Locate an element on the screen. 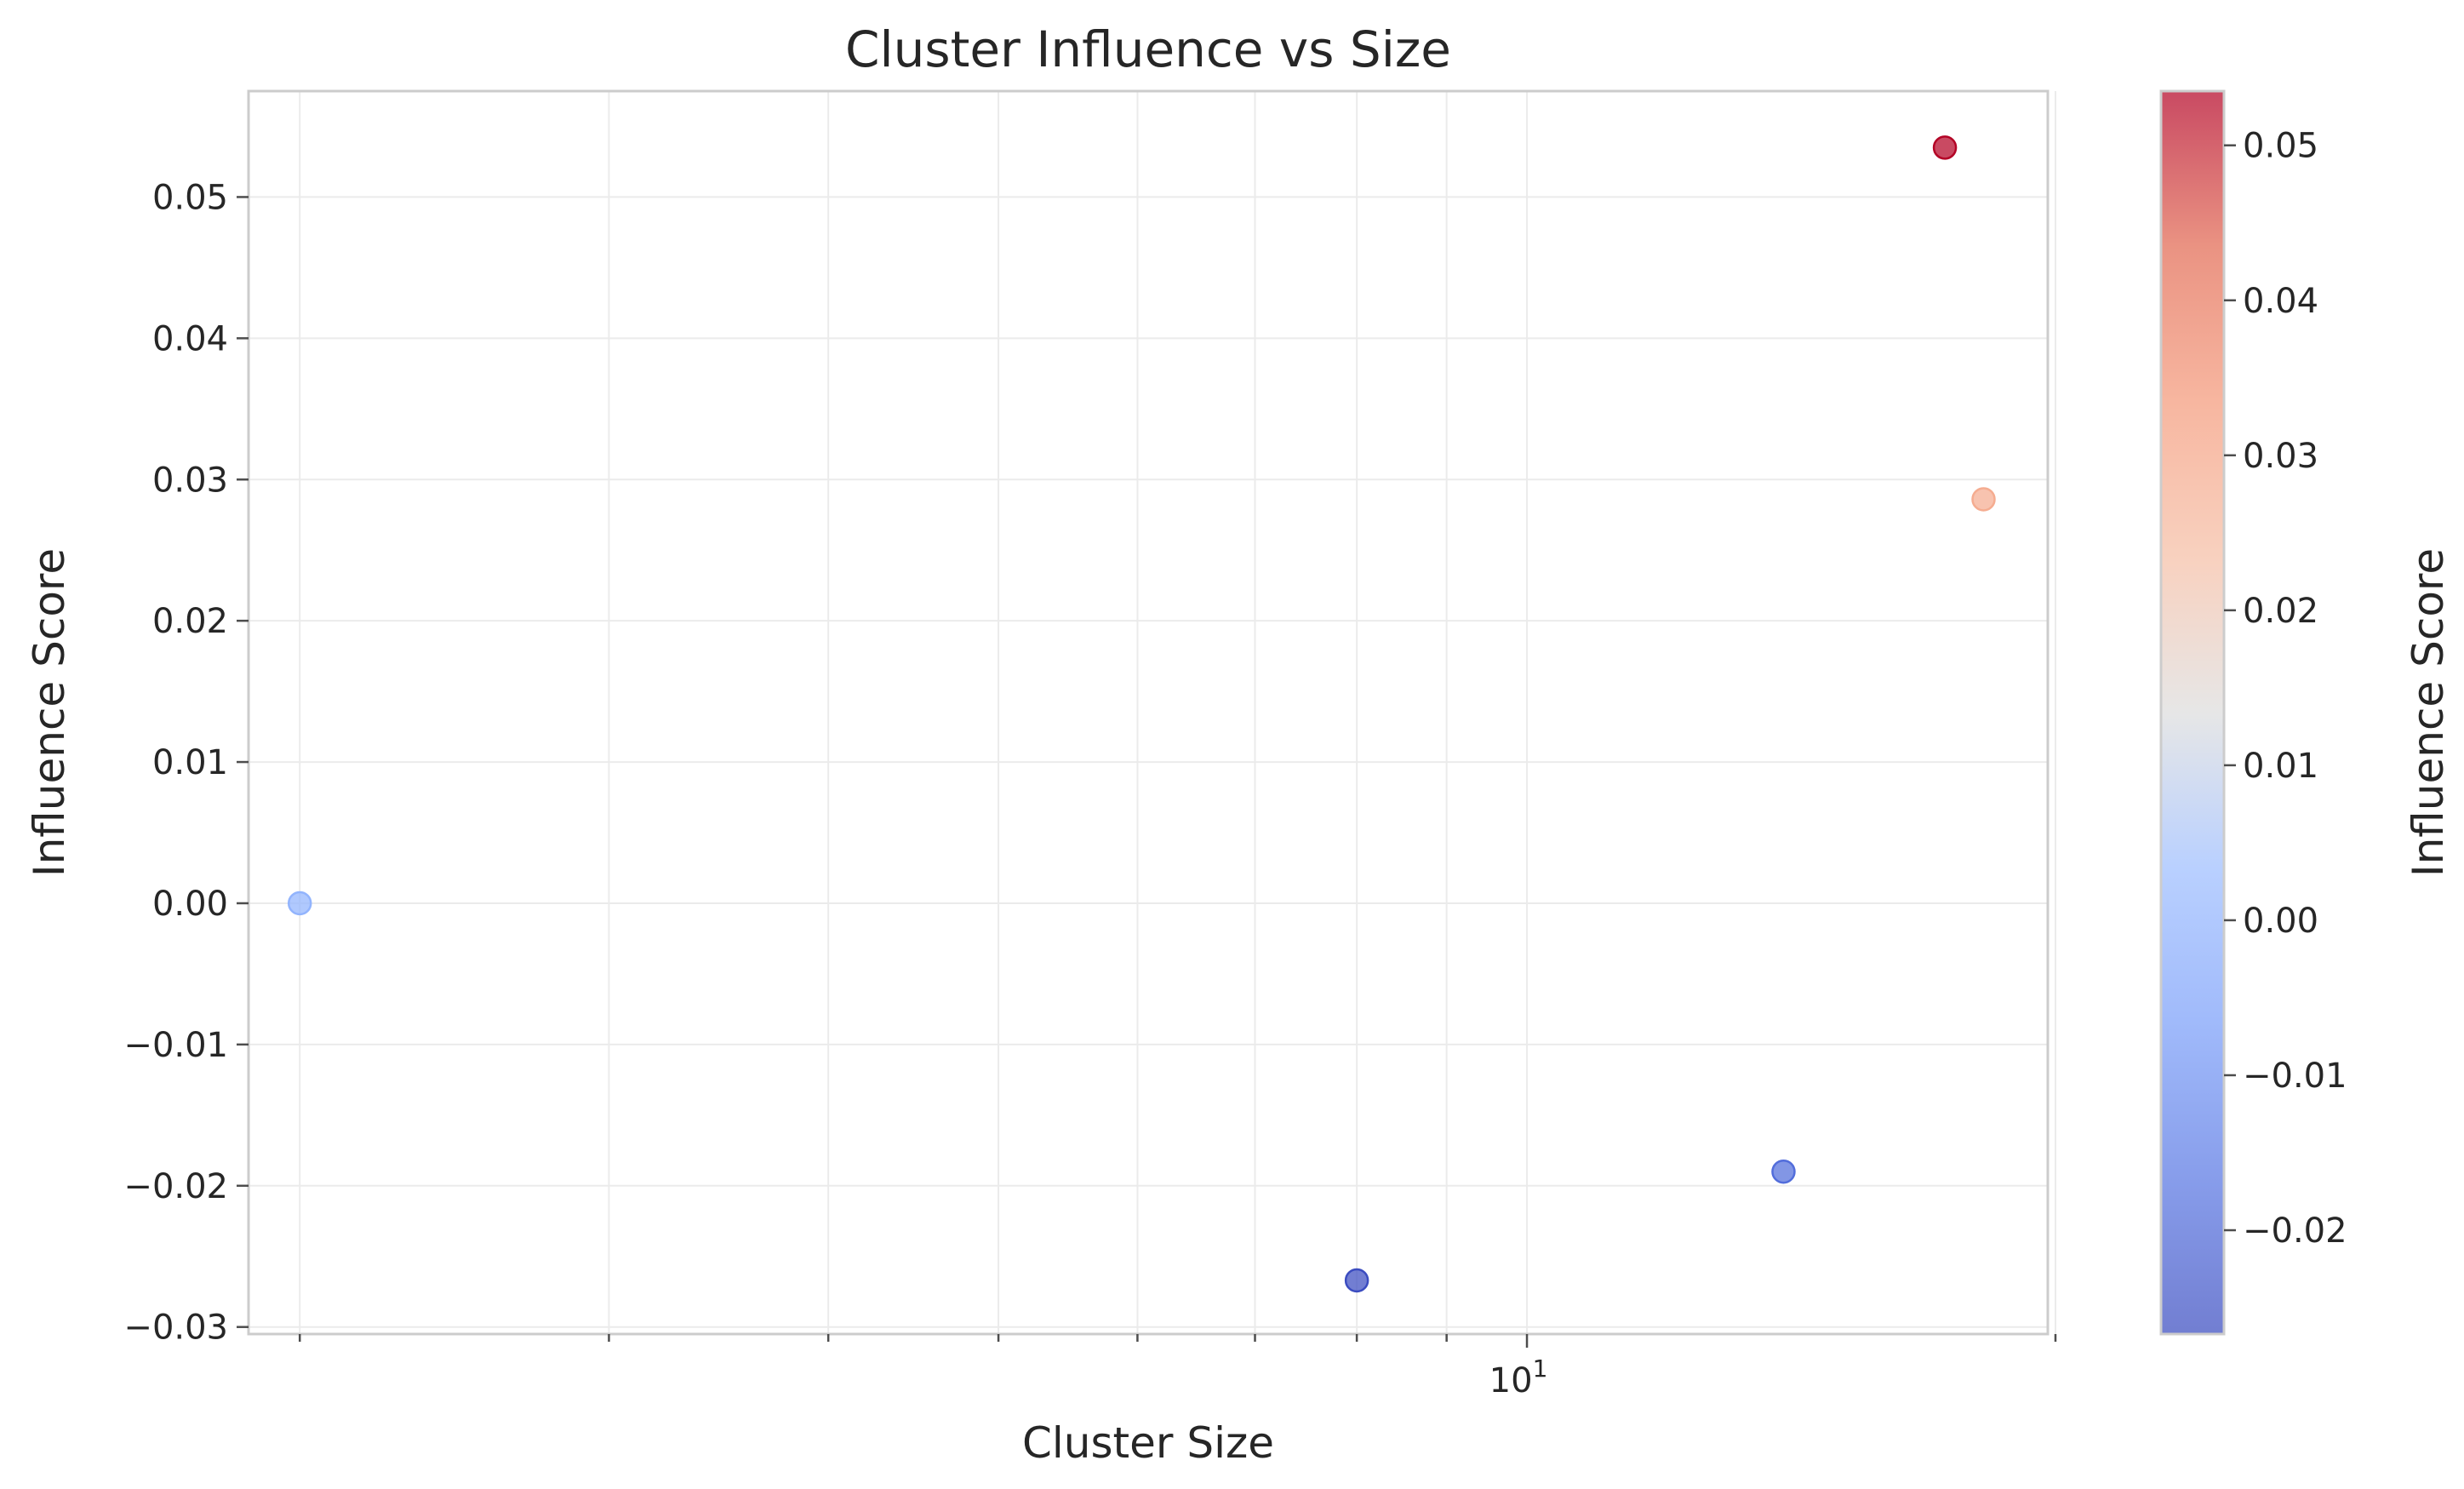  y-tick-label: 0.04 is located at coordinates (190, 338).